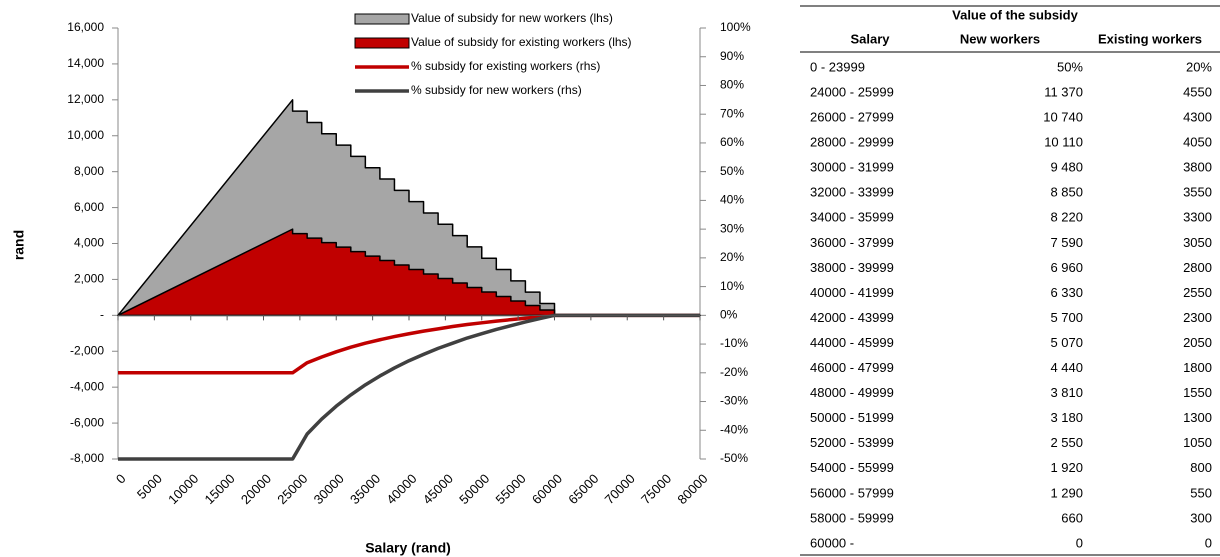  I want to click on x-tick-label: 80000, so click(692, 489).